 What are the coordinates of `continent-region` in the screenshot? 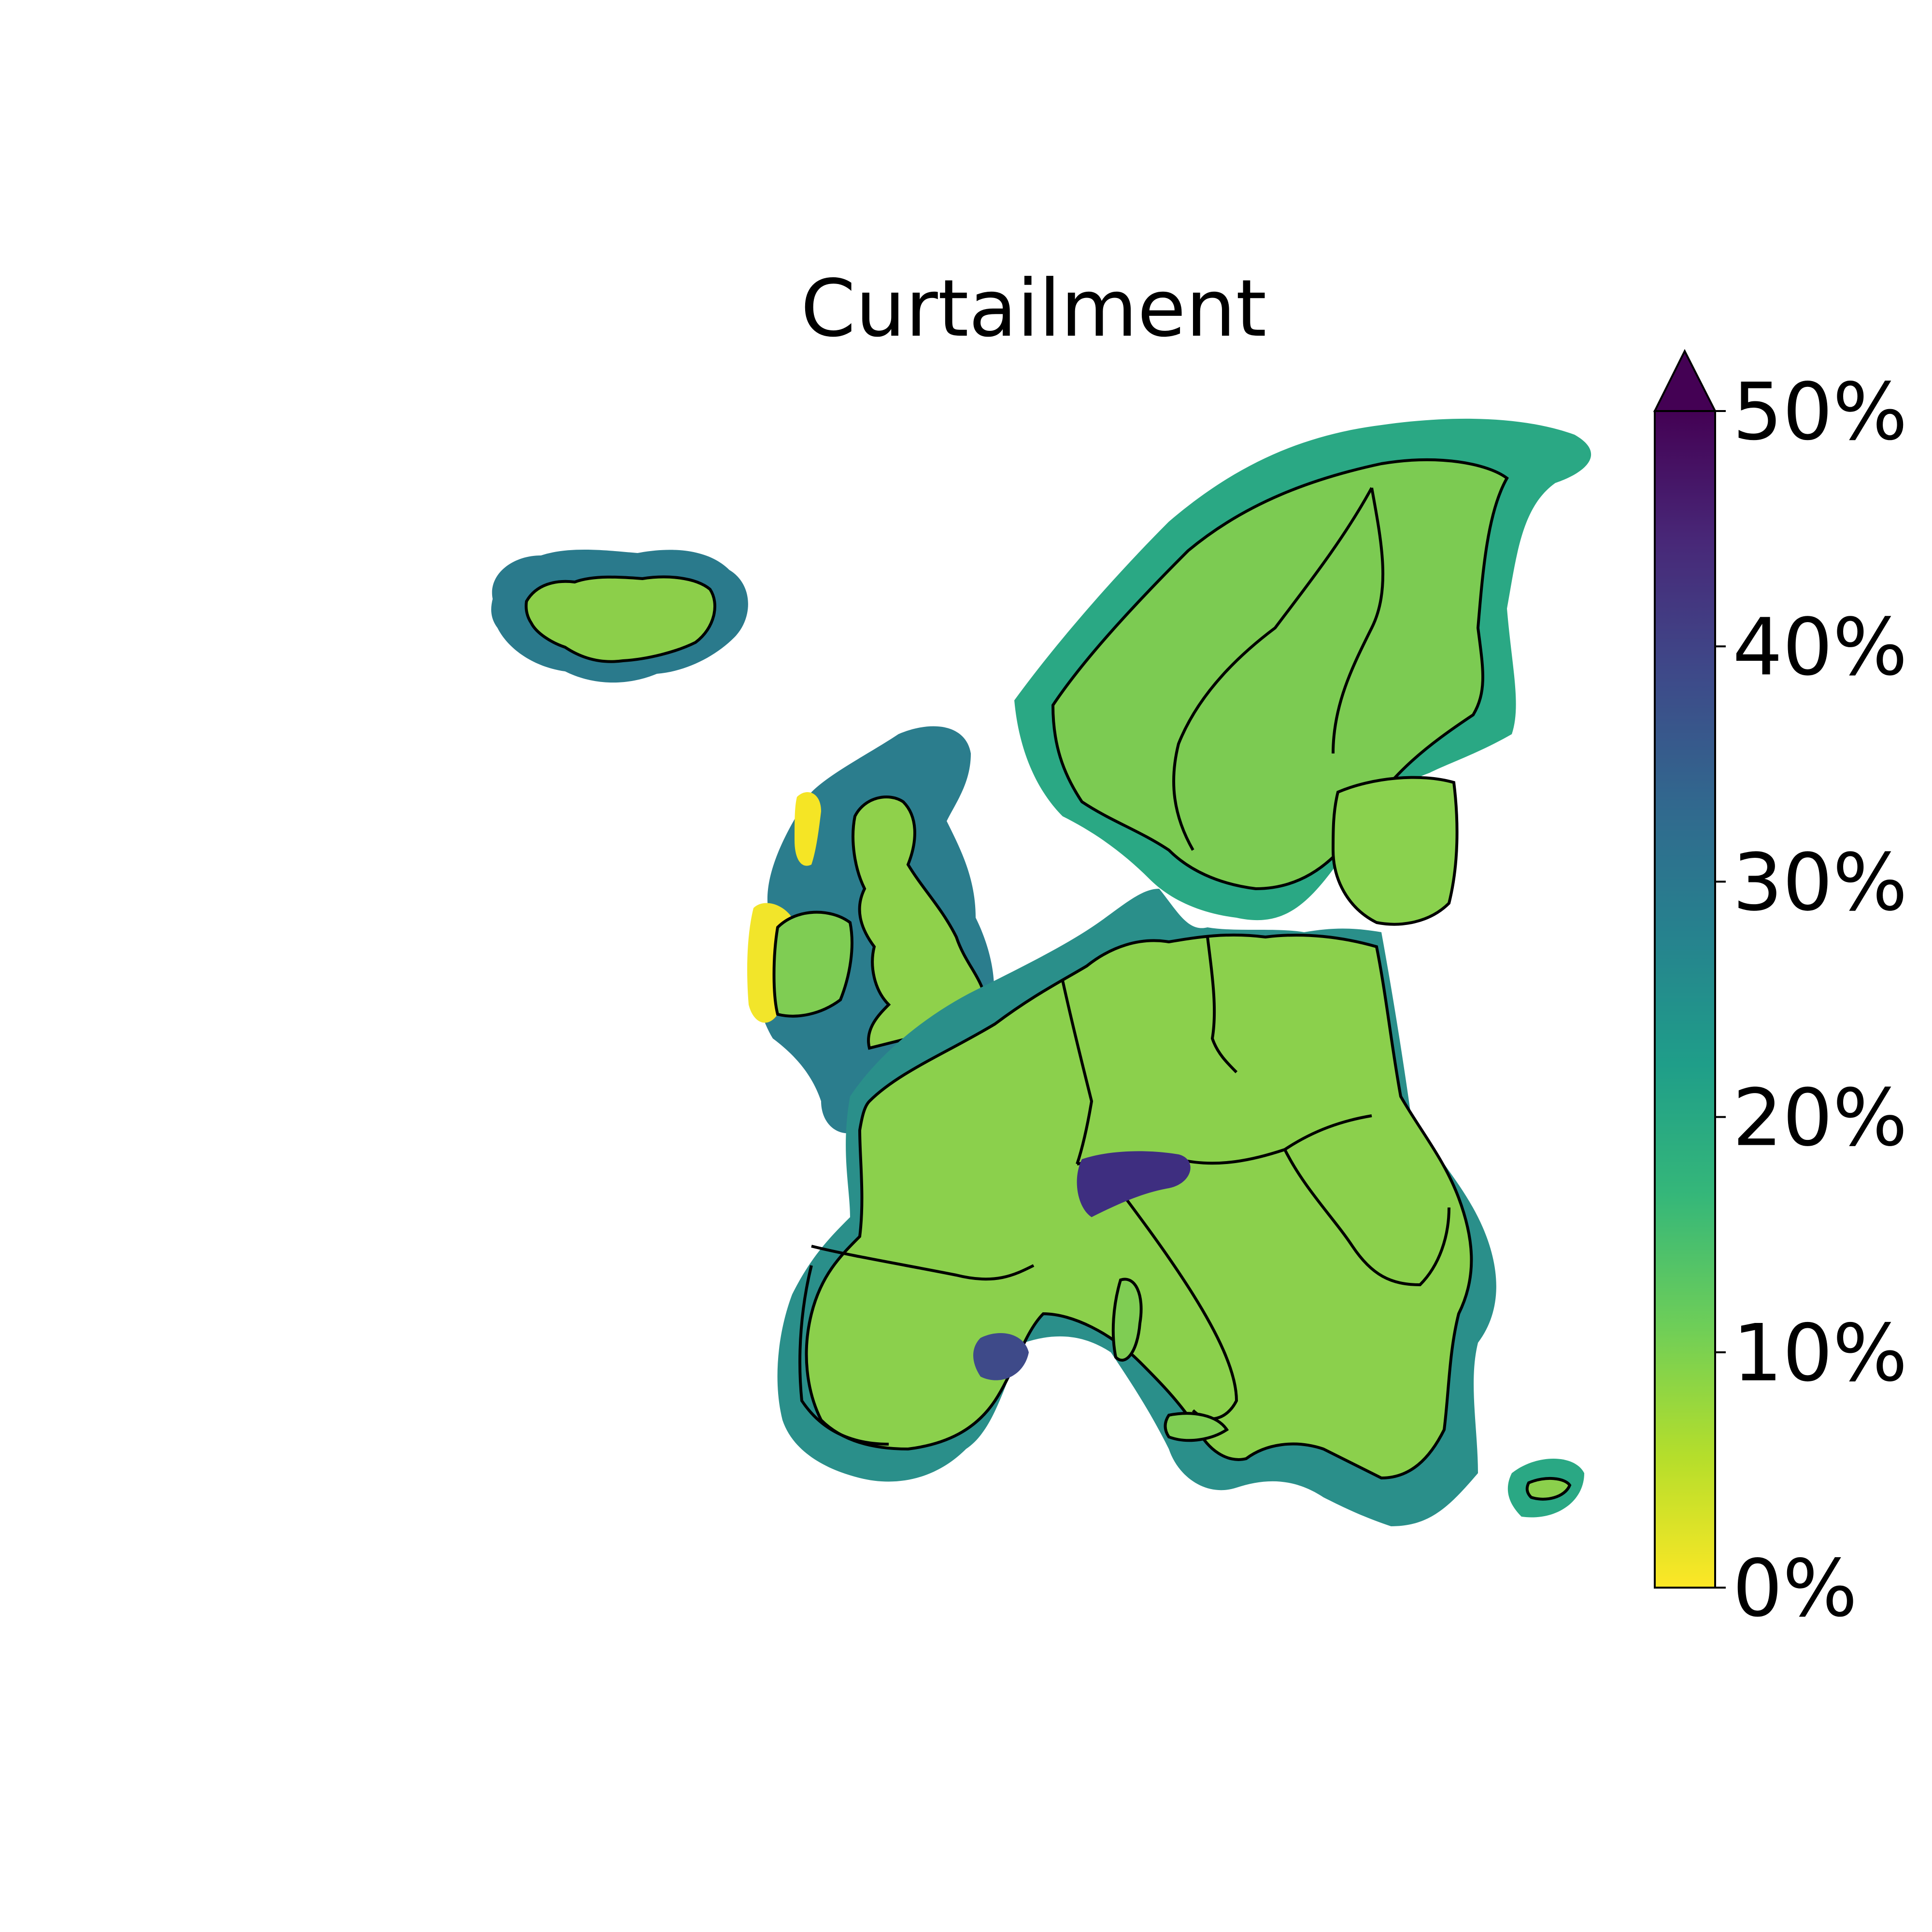 It's located at (1136, 1207).